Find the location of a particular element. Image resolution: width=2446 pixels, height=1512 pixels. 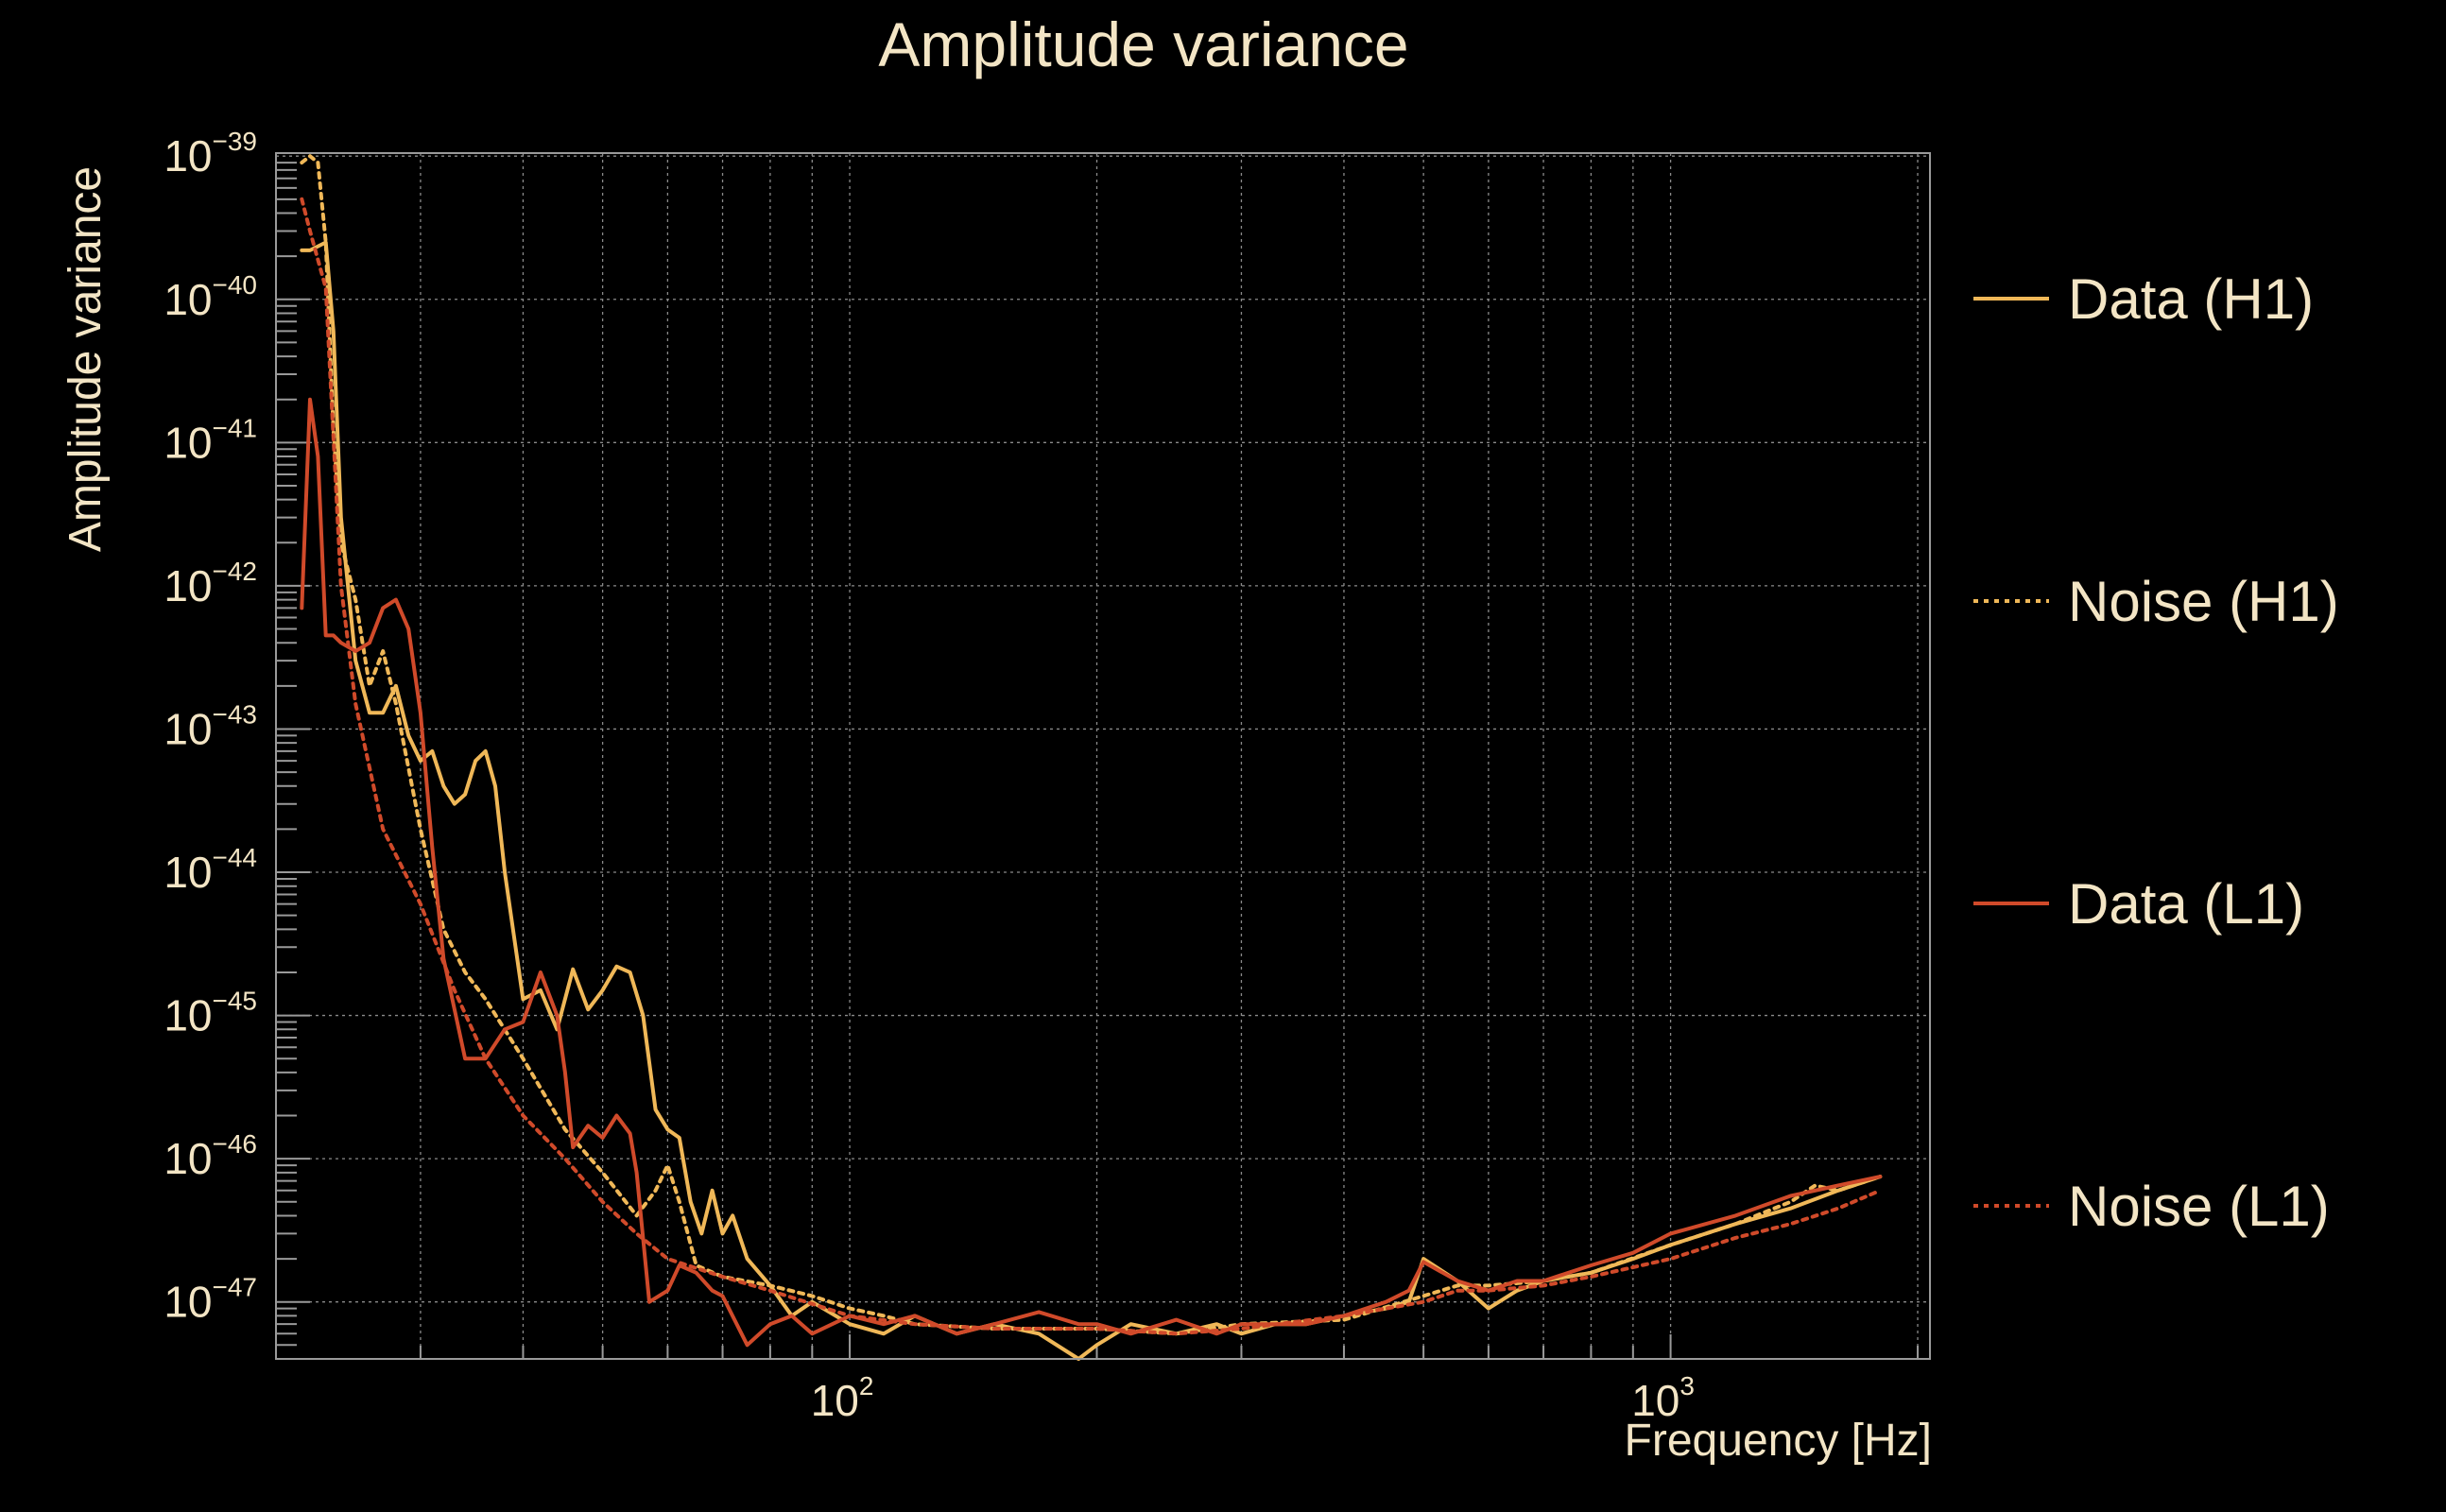

y-tick-label-exponent: −39 is located at coordinates (235, 141).